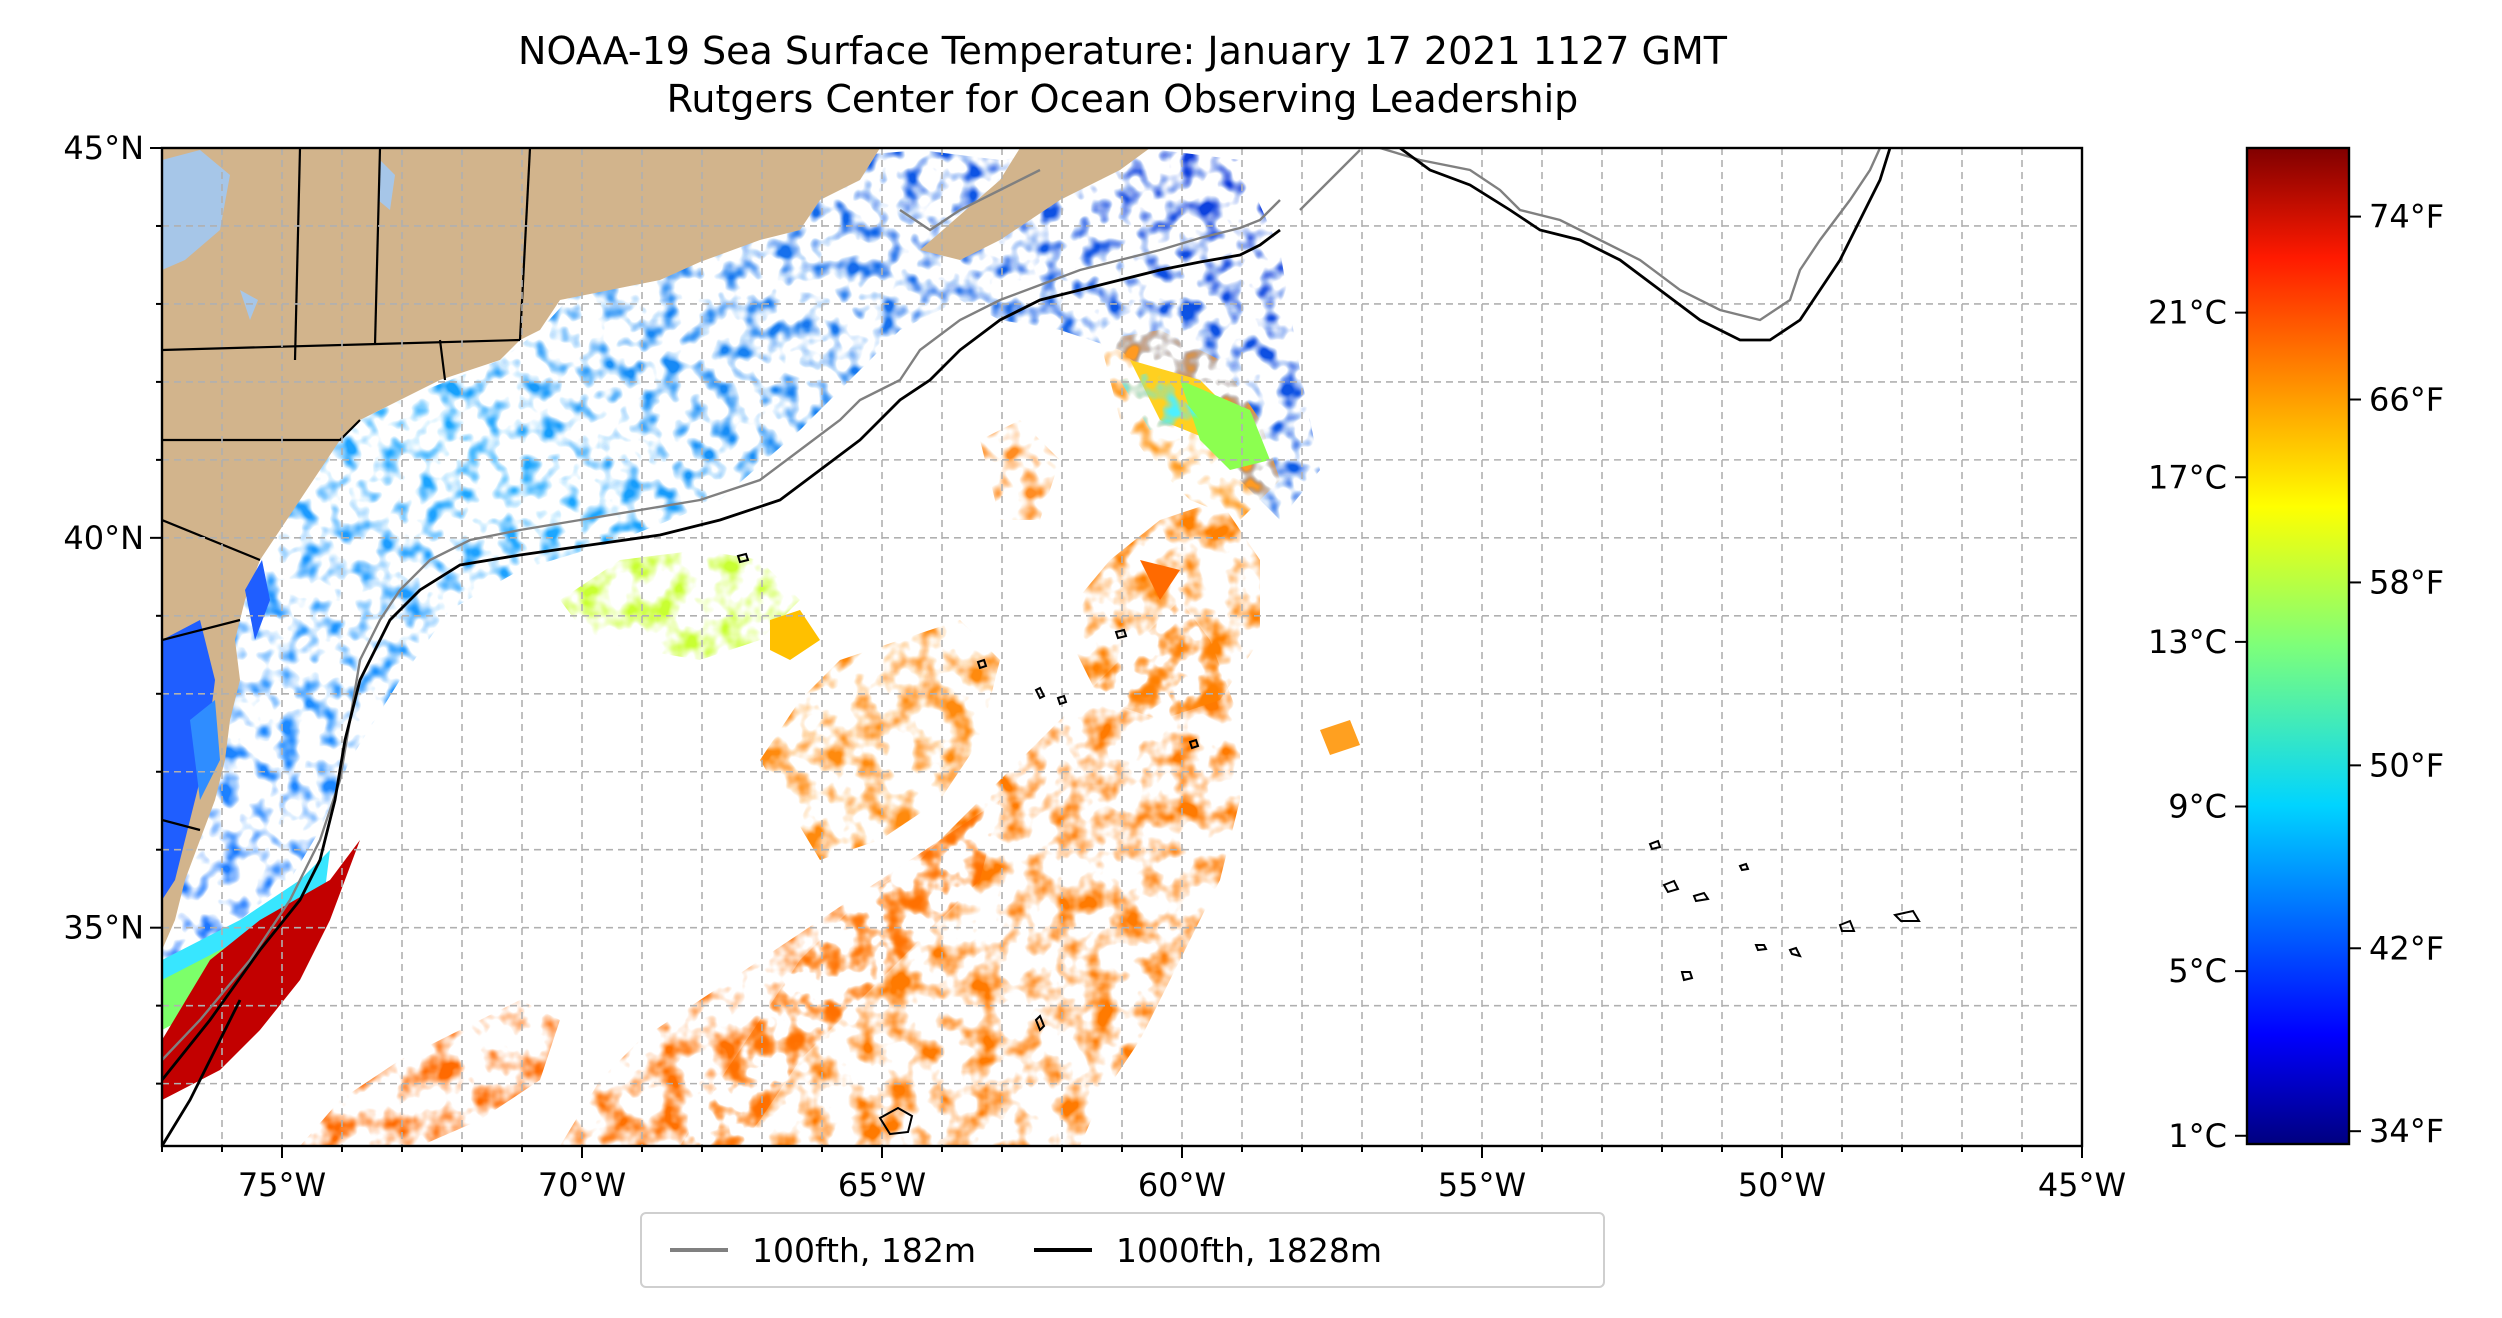 This screenshot has width=2502, height=1318. I want to click on legend-label-100fth: 100fth, 182m, so click(864, 1250).